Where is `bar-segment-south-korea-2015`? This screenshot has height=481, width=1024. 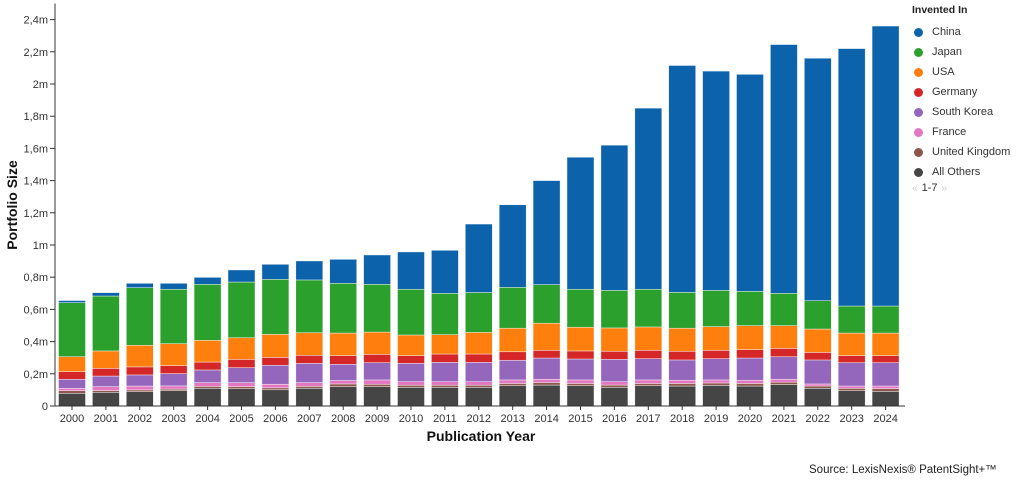 bar-segment-south-korea-2015 is located at coordinates (580, 369).